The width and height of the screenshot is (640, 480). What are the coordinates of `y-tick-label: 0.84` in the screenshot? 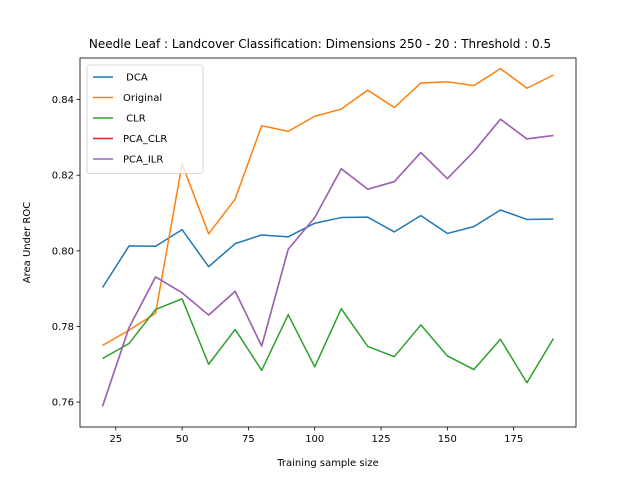 It's located at (63, 100).